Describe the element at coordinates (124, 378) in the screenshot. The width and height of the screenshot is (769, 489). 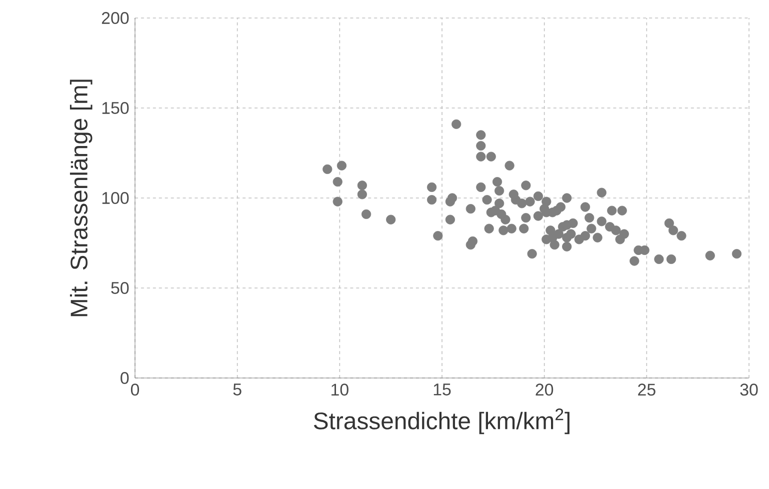
I see `y-tick-label: 0` at that location.